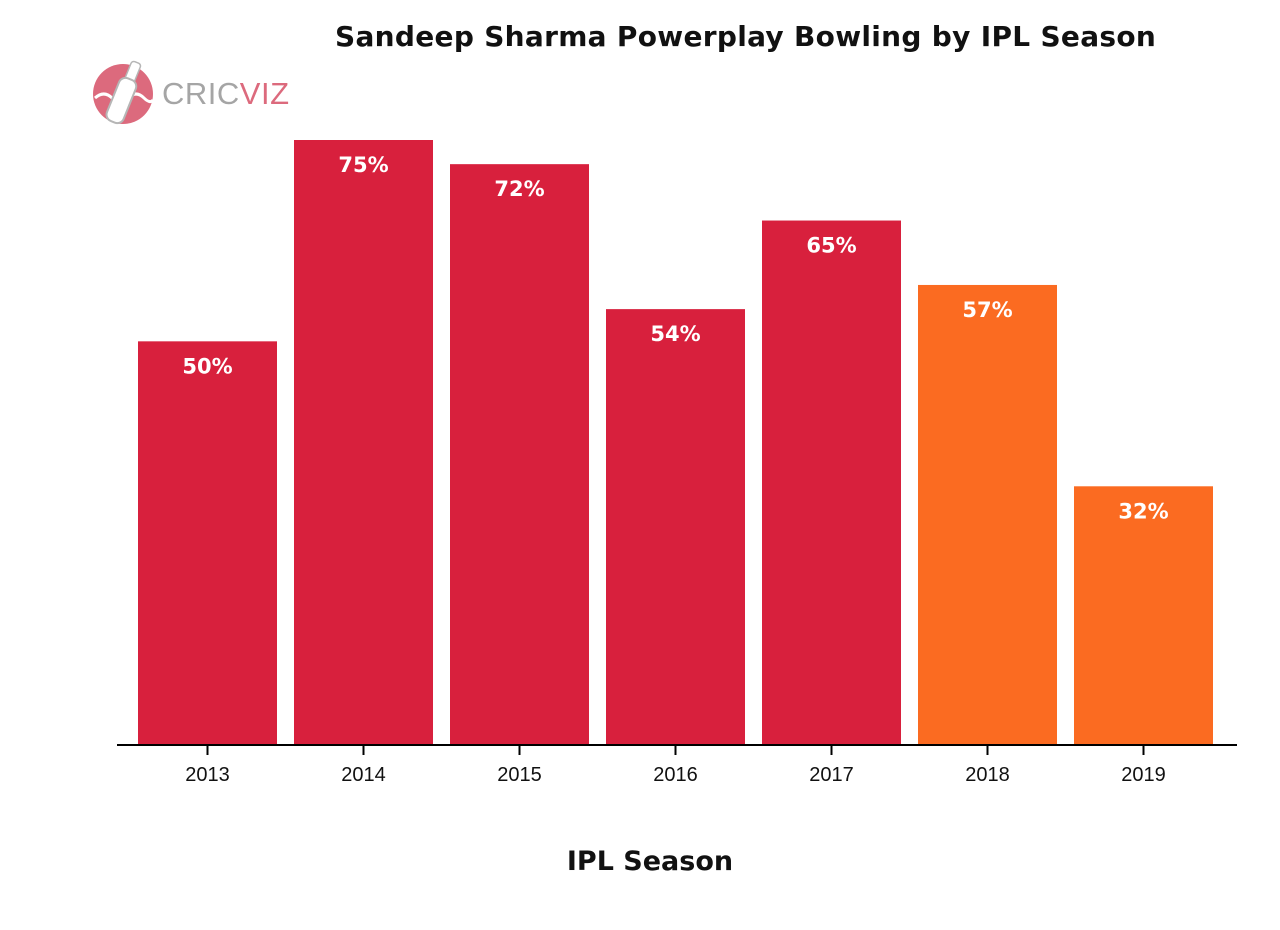 Image resolution: width=1280 pixels, height=930 pixels. Describe the element at coordinates (650, 861) in the screenshot. I see `x-axis-title: IPL Season` at that location.